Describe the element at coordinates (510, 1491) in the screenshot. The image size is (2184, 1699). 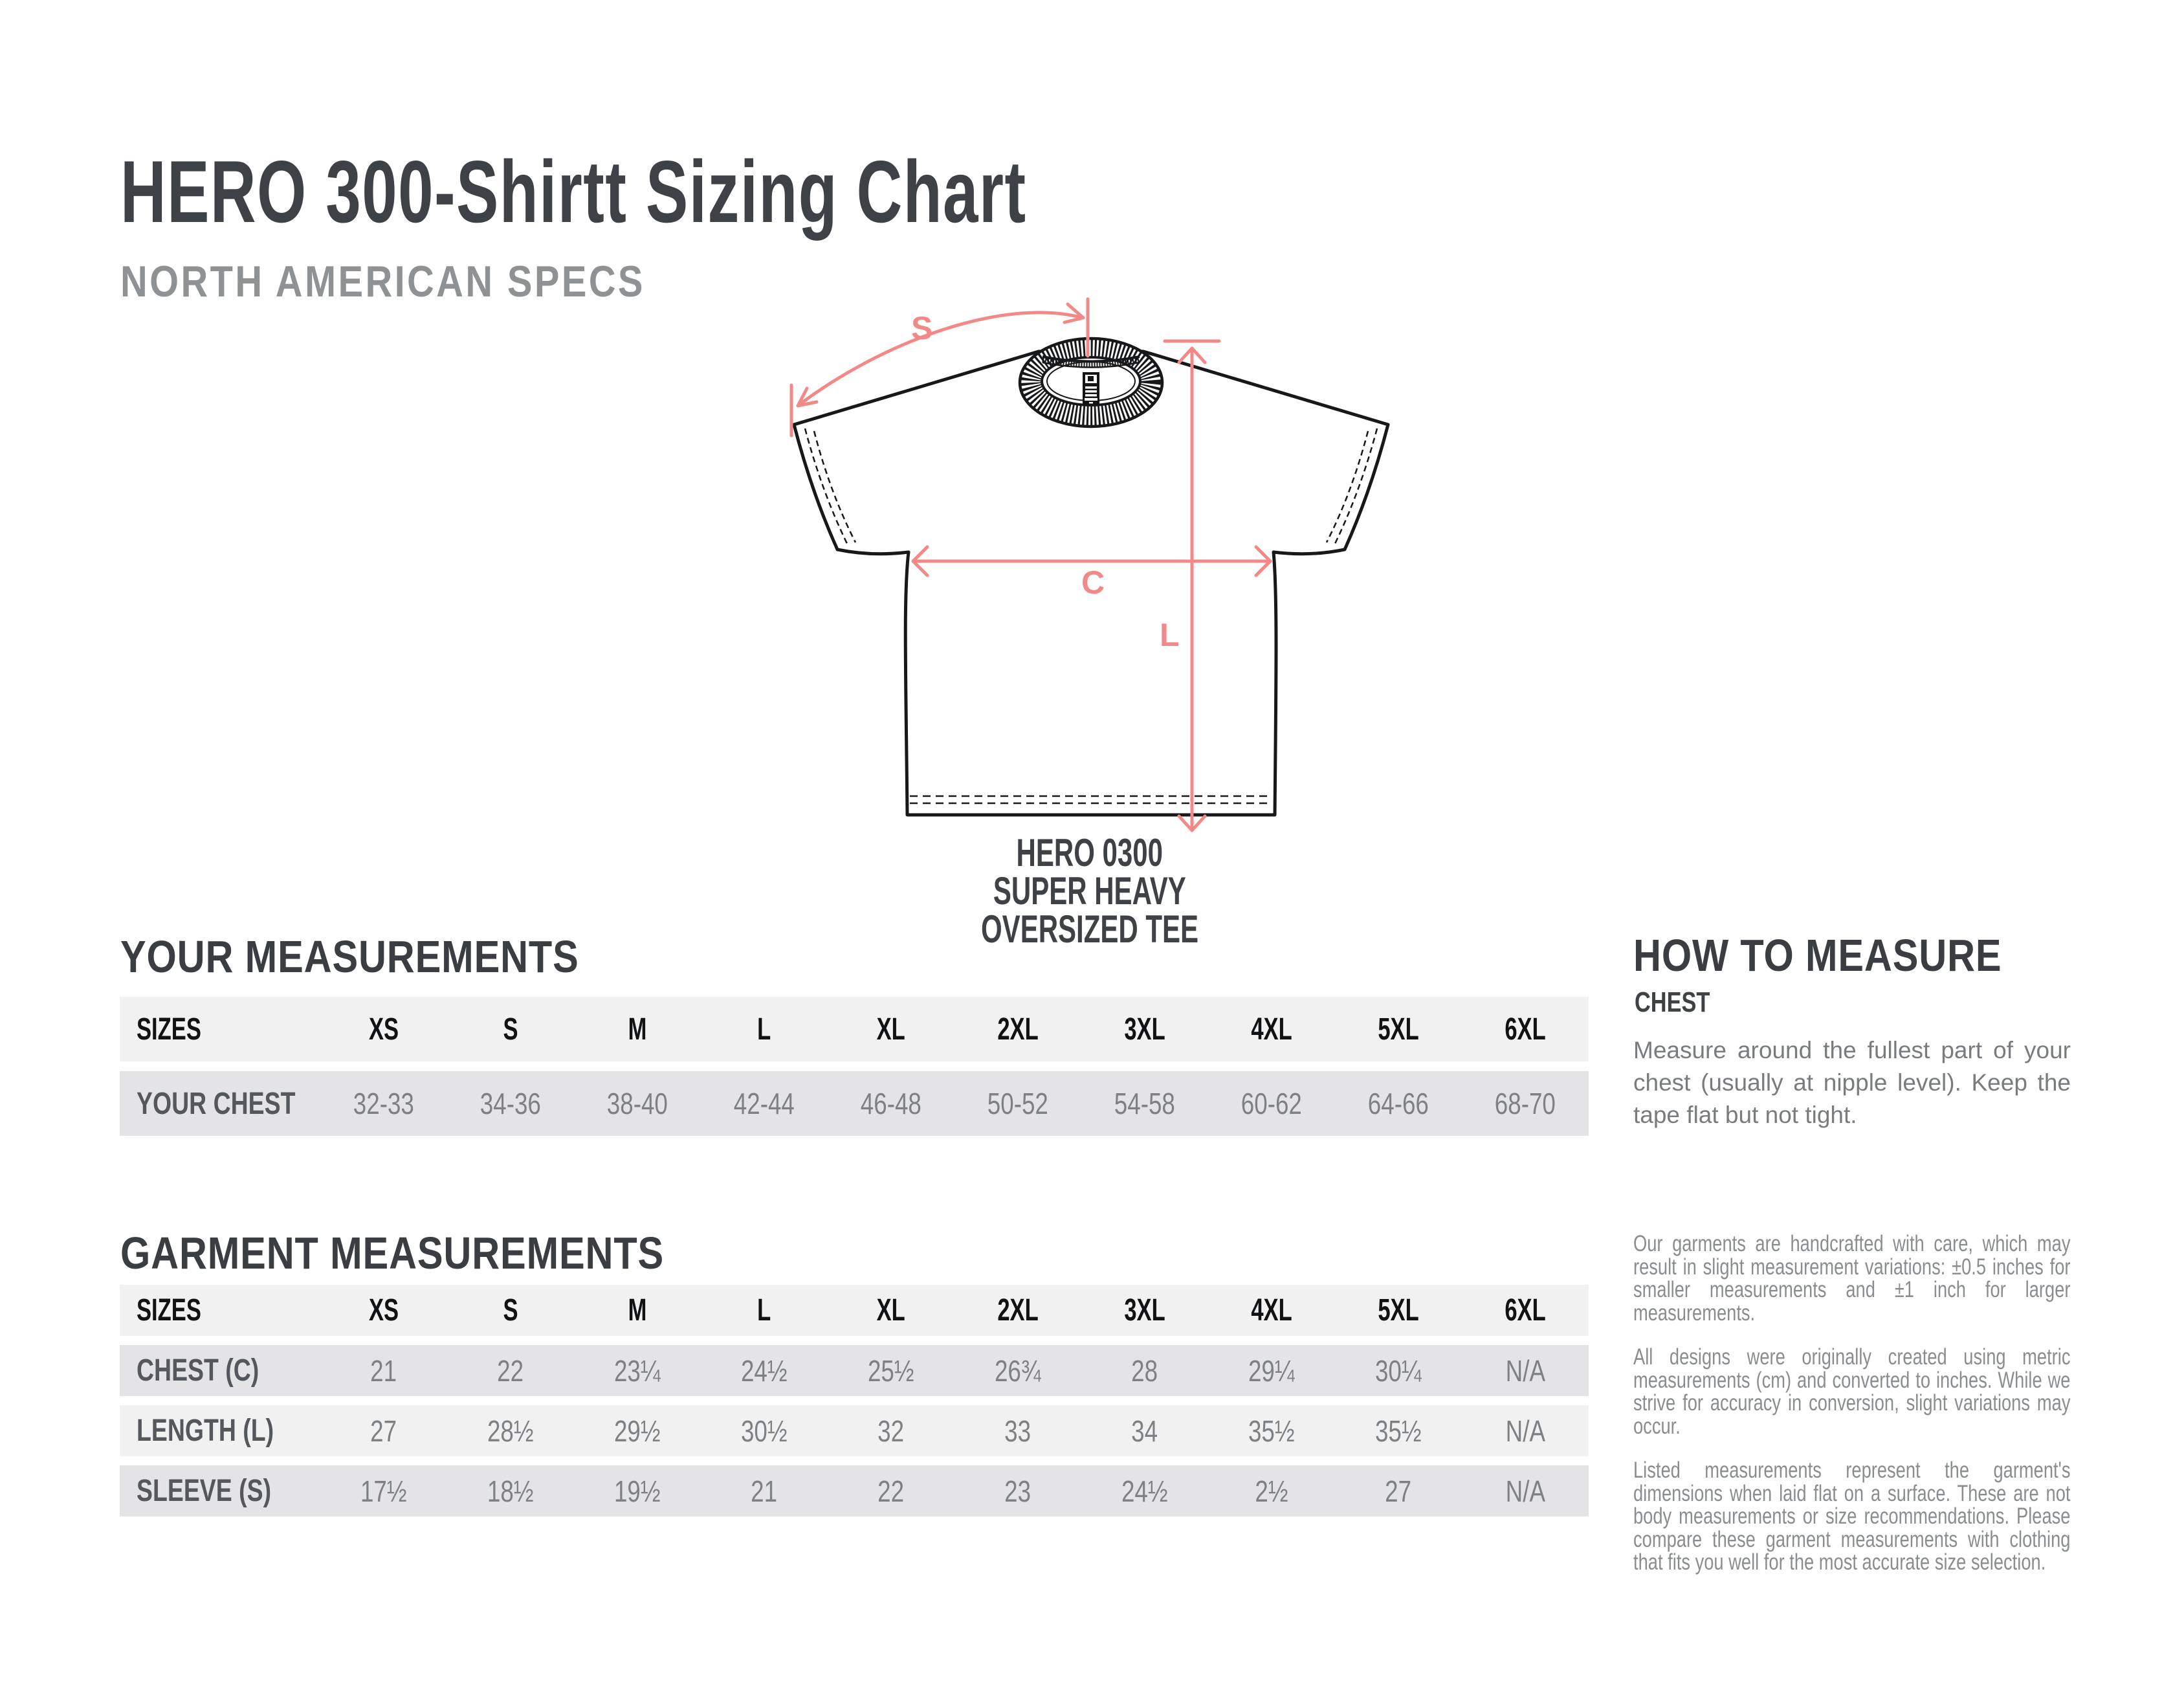
I see `value-cell: 18½` at that location.